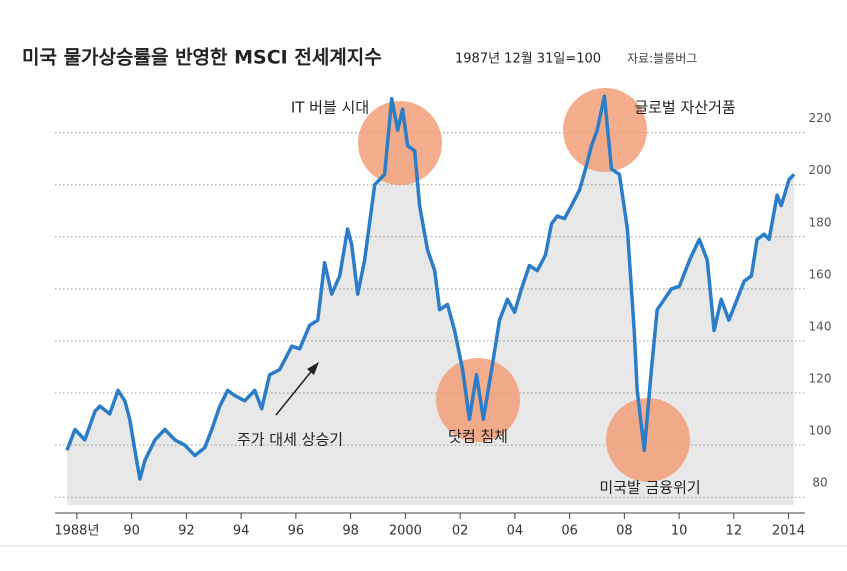 The height and width of the screenshot is (571, 847). I want to click on x-tick-label: 96, so click(296, 531).